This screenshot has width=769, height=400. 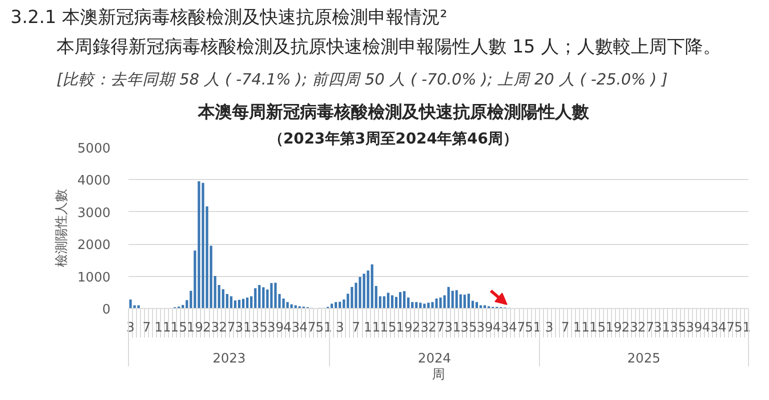 What do you see at coordinates (62, 228) in the screenshot?
I see `y-axis-title: 檢測陽性人數` at bounding box center [62, 228].